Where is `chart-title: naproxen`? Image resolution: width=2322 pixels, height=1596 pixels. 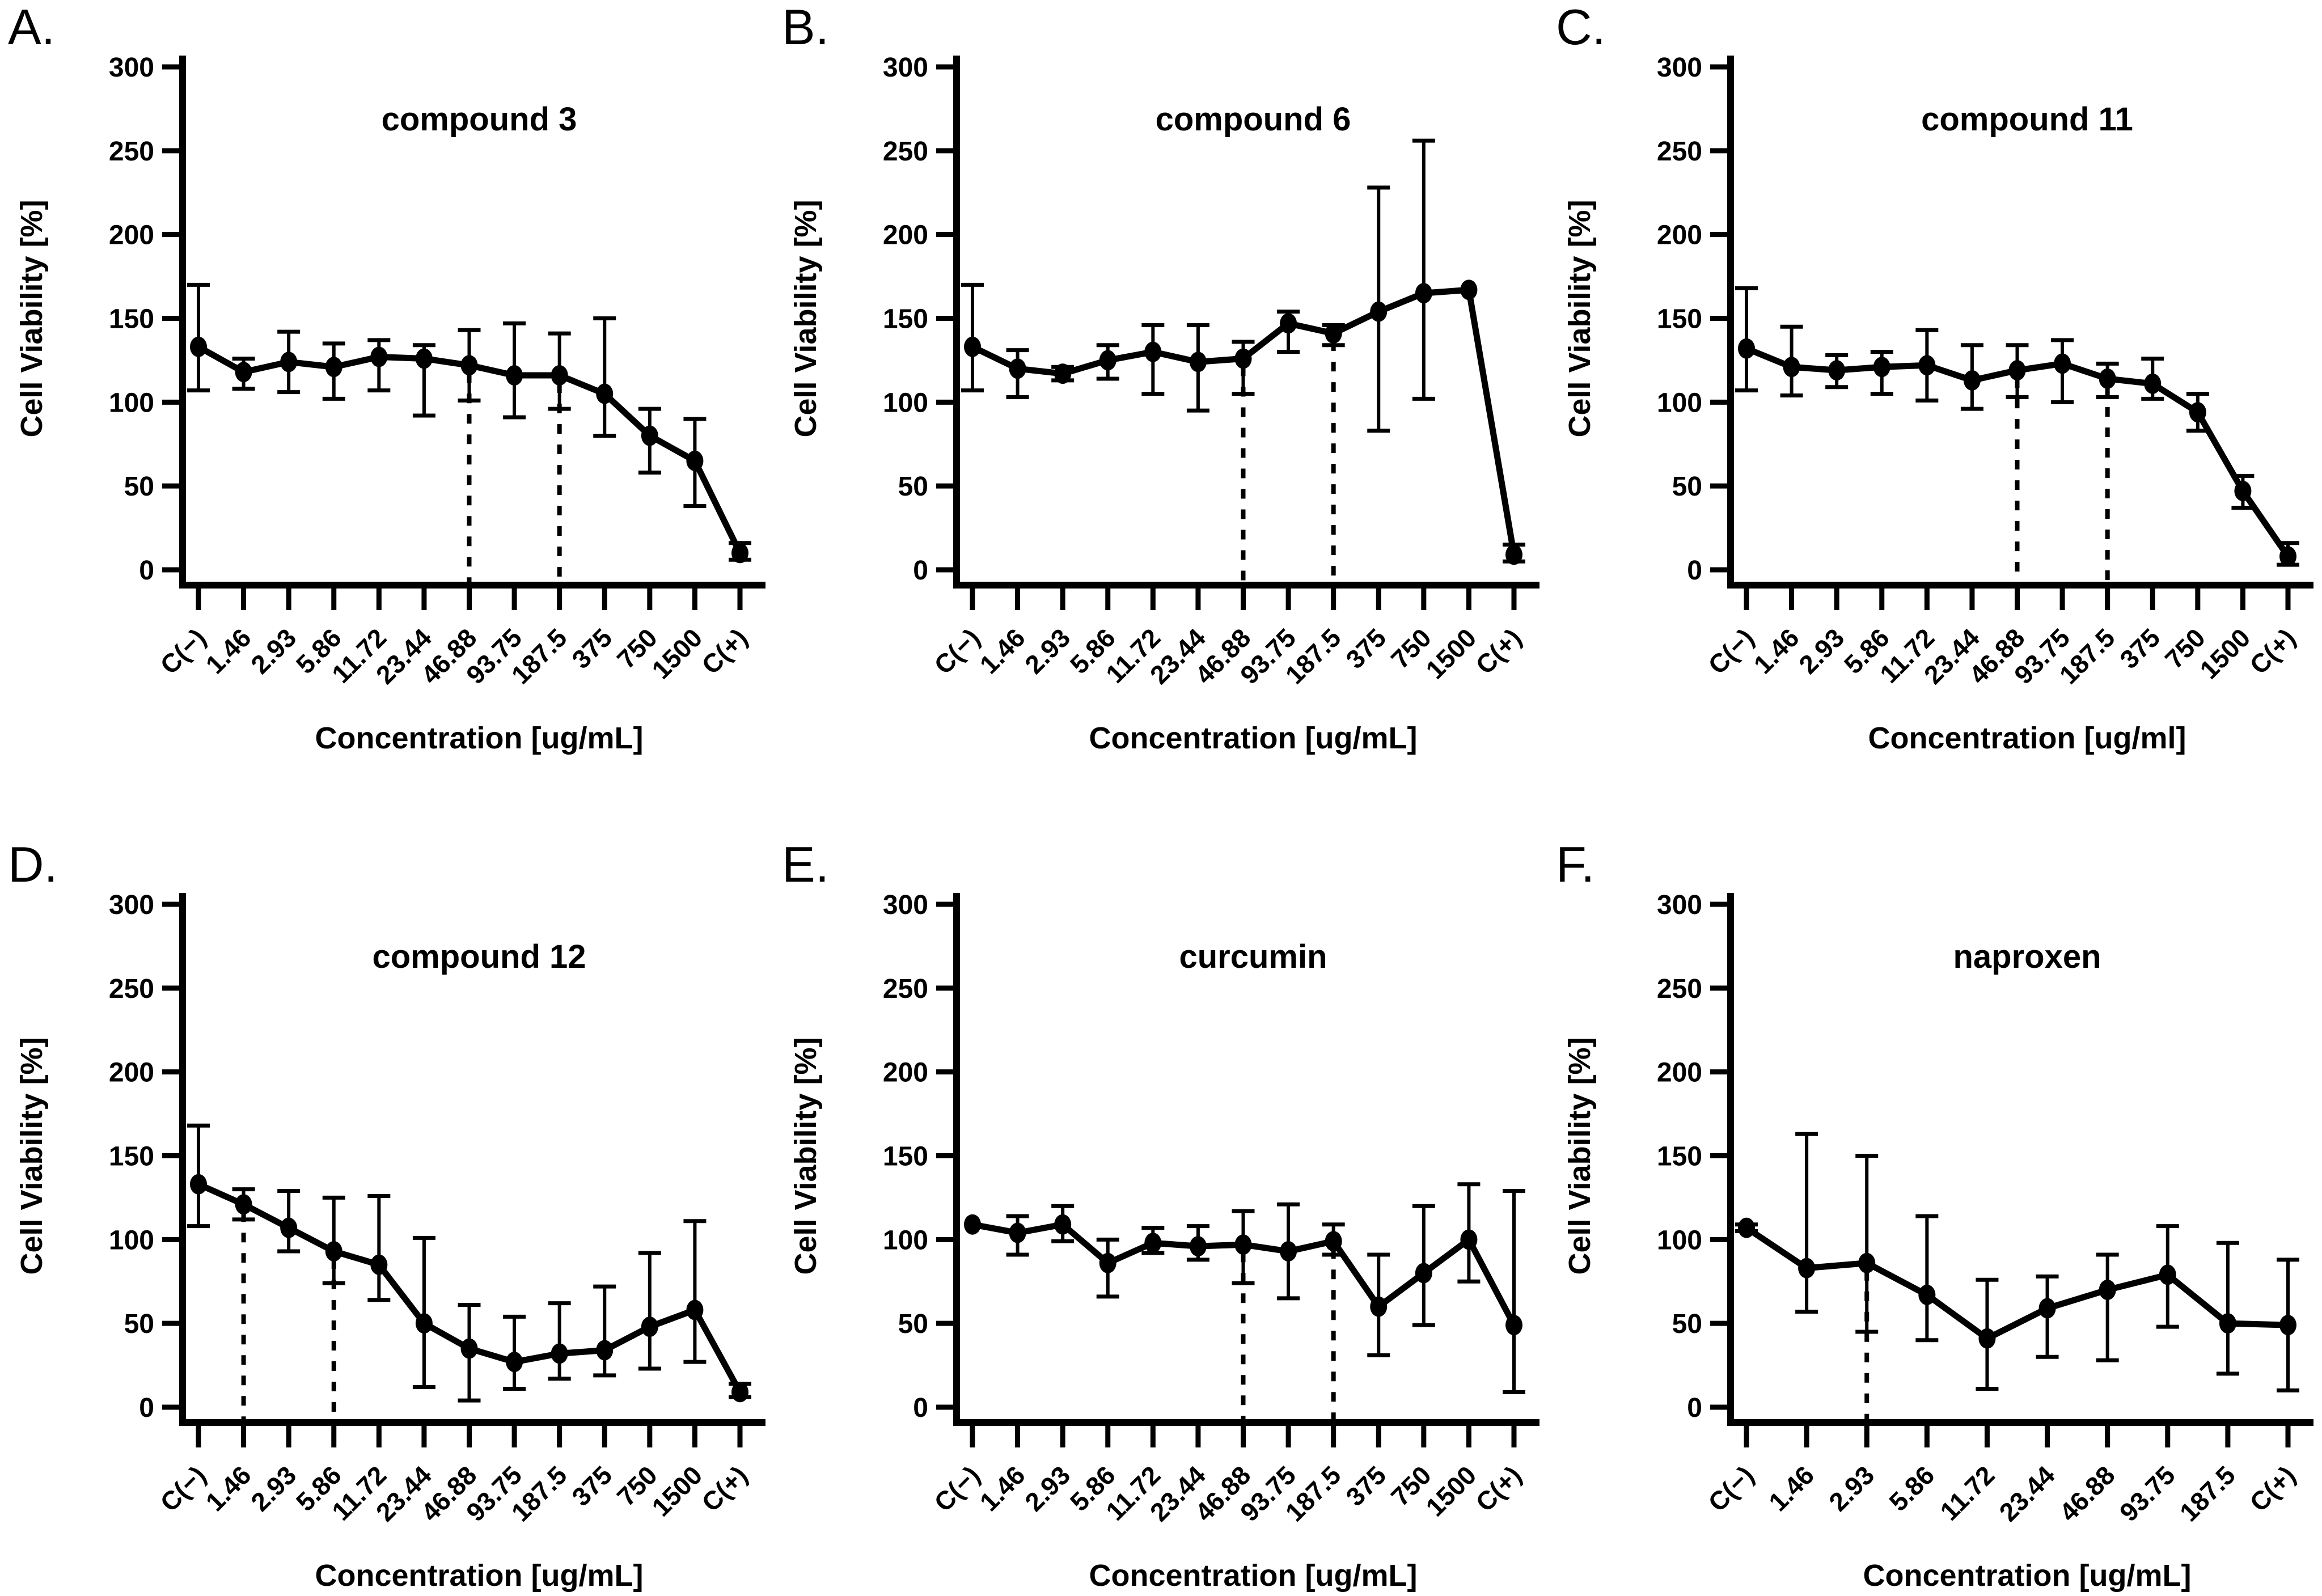
chart-title: naproxen is located at coordinates (2027, 956).